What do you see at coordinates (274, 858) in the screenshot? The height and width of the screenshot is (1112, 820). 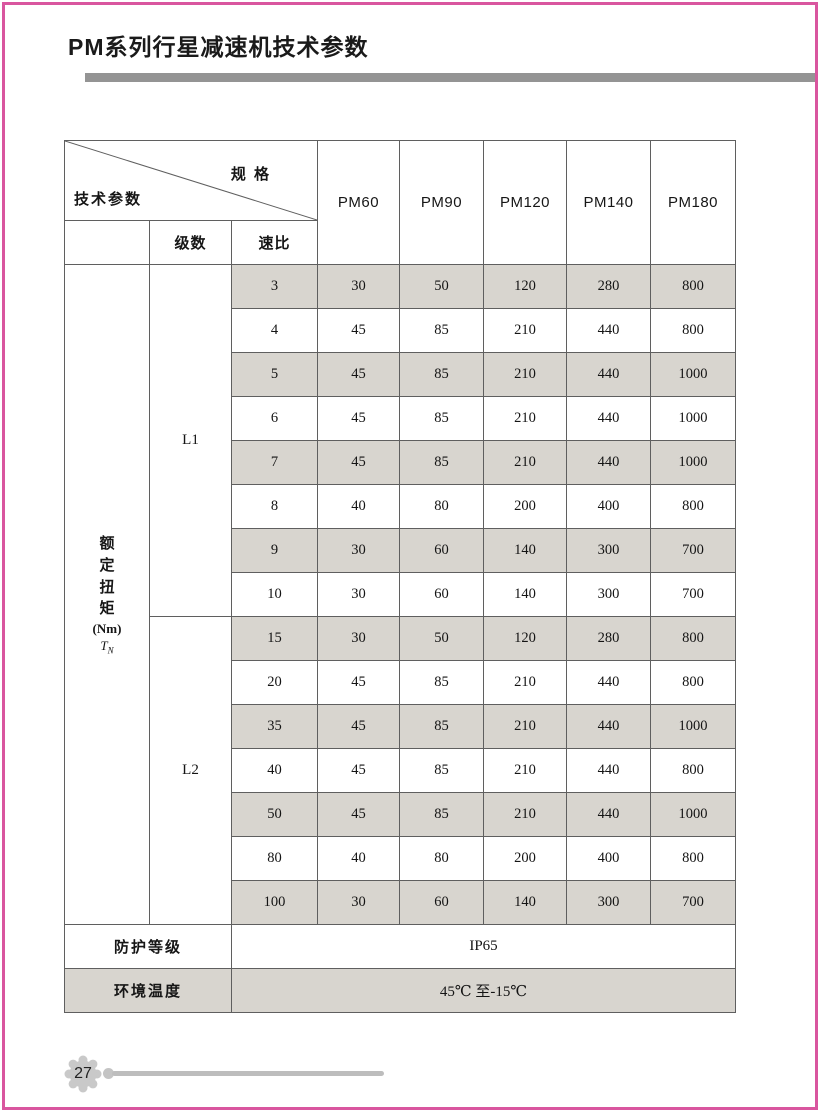 I see `ratio-cell: 80` at bounding box center [274, 858].